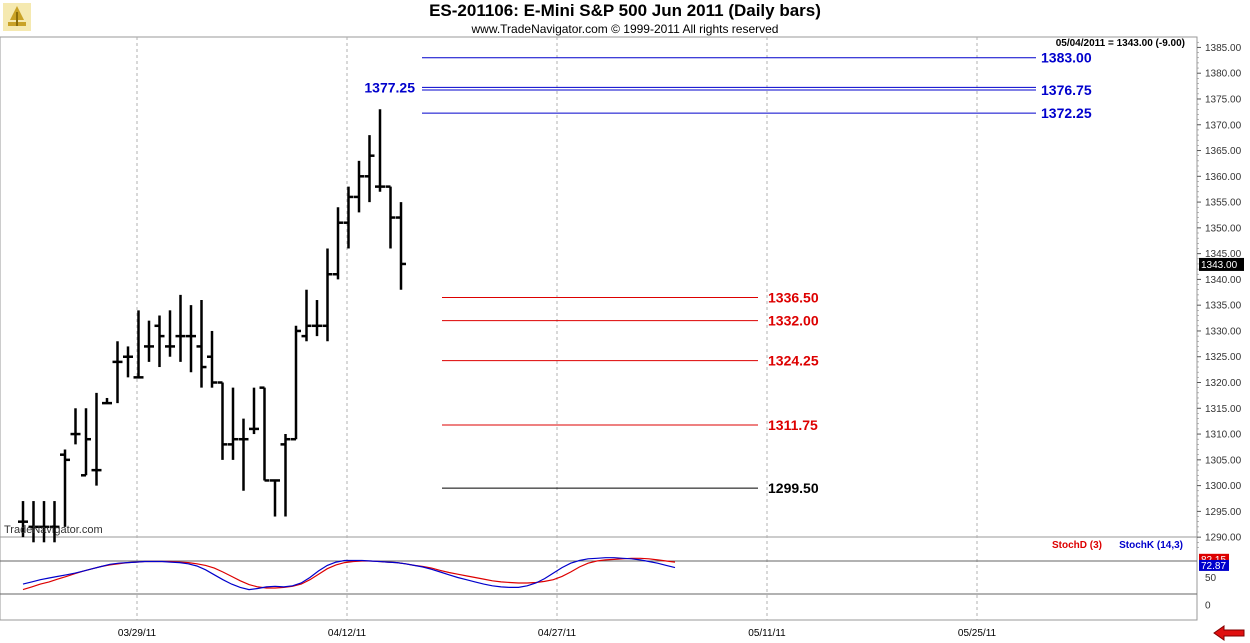 Image resolution: width=1250 pixels, height=643 pixels. I want to click on stochastic-legend-k: StochK (14,3), so click(1151, 545).